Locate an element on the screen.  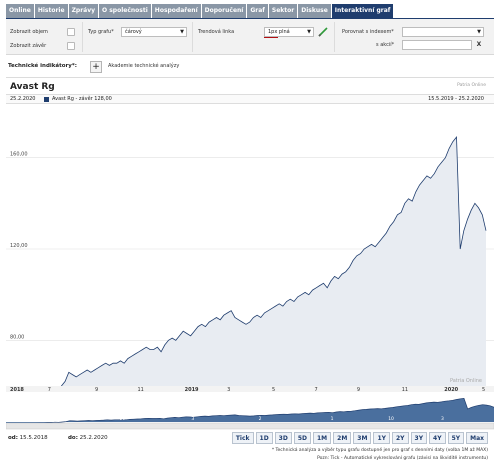
zoom-button-tick: Tick is located at coordinates (242, 438).